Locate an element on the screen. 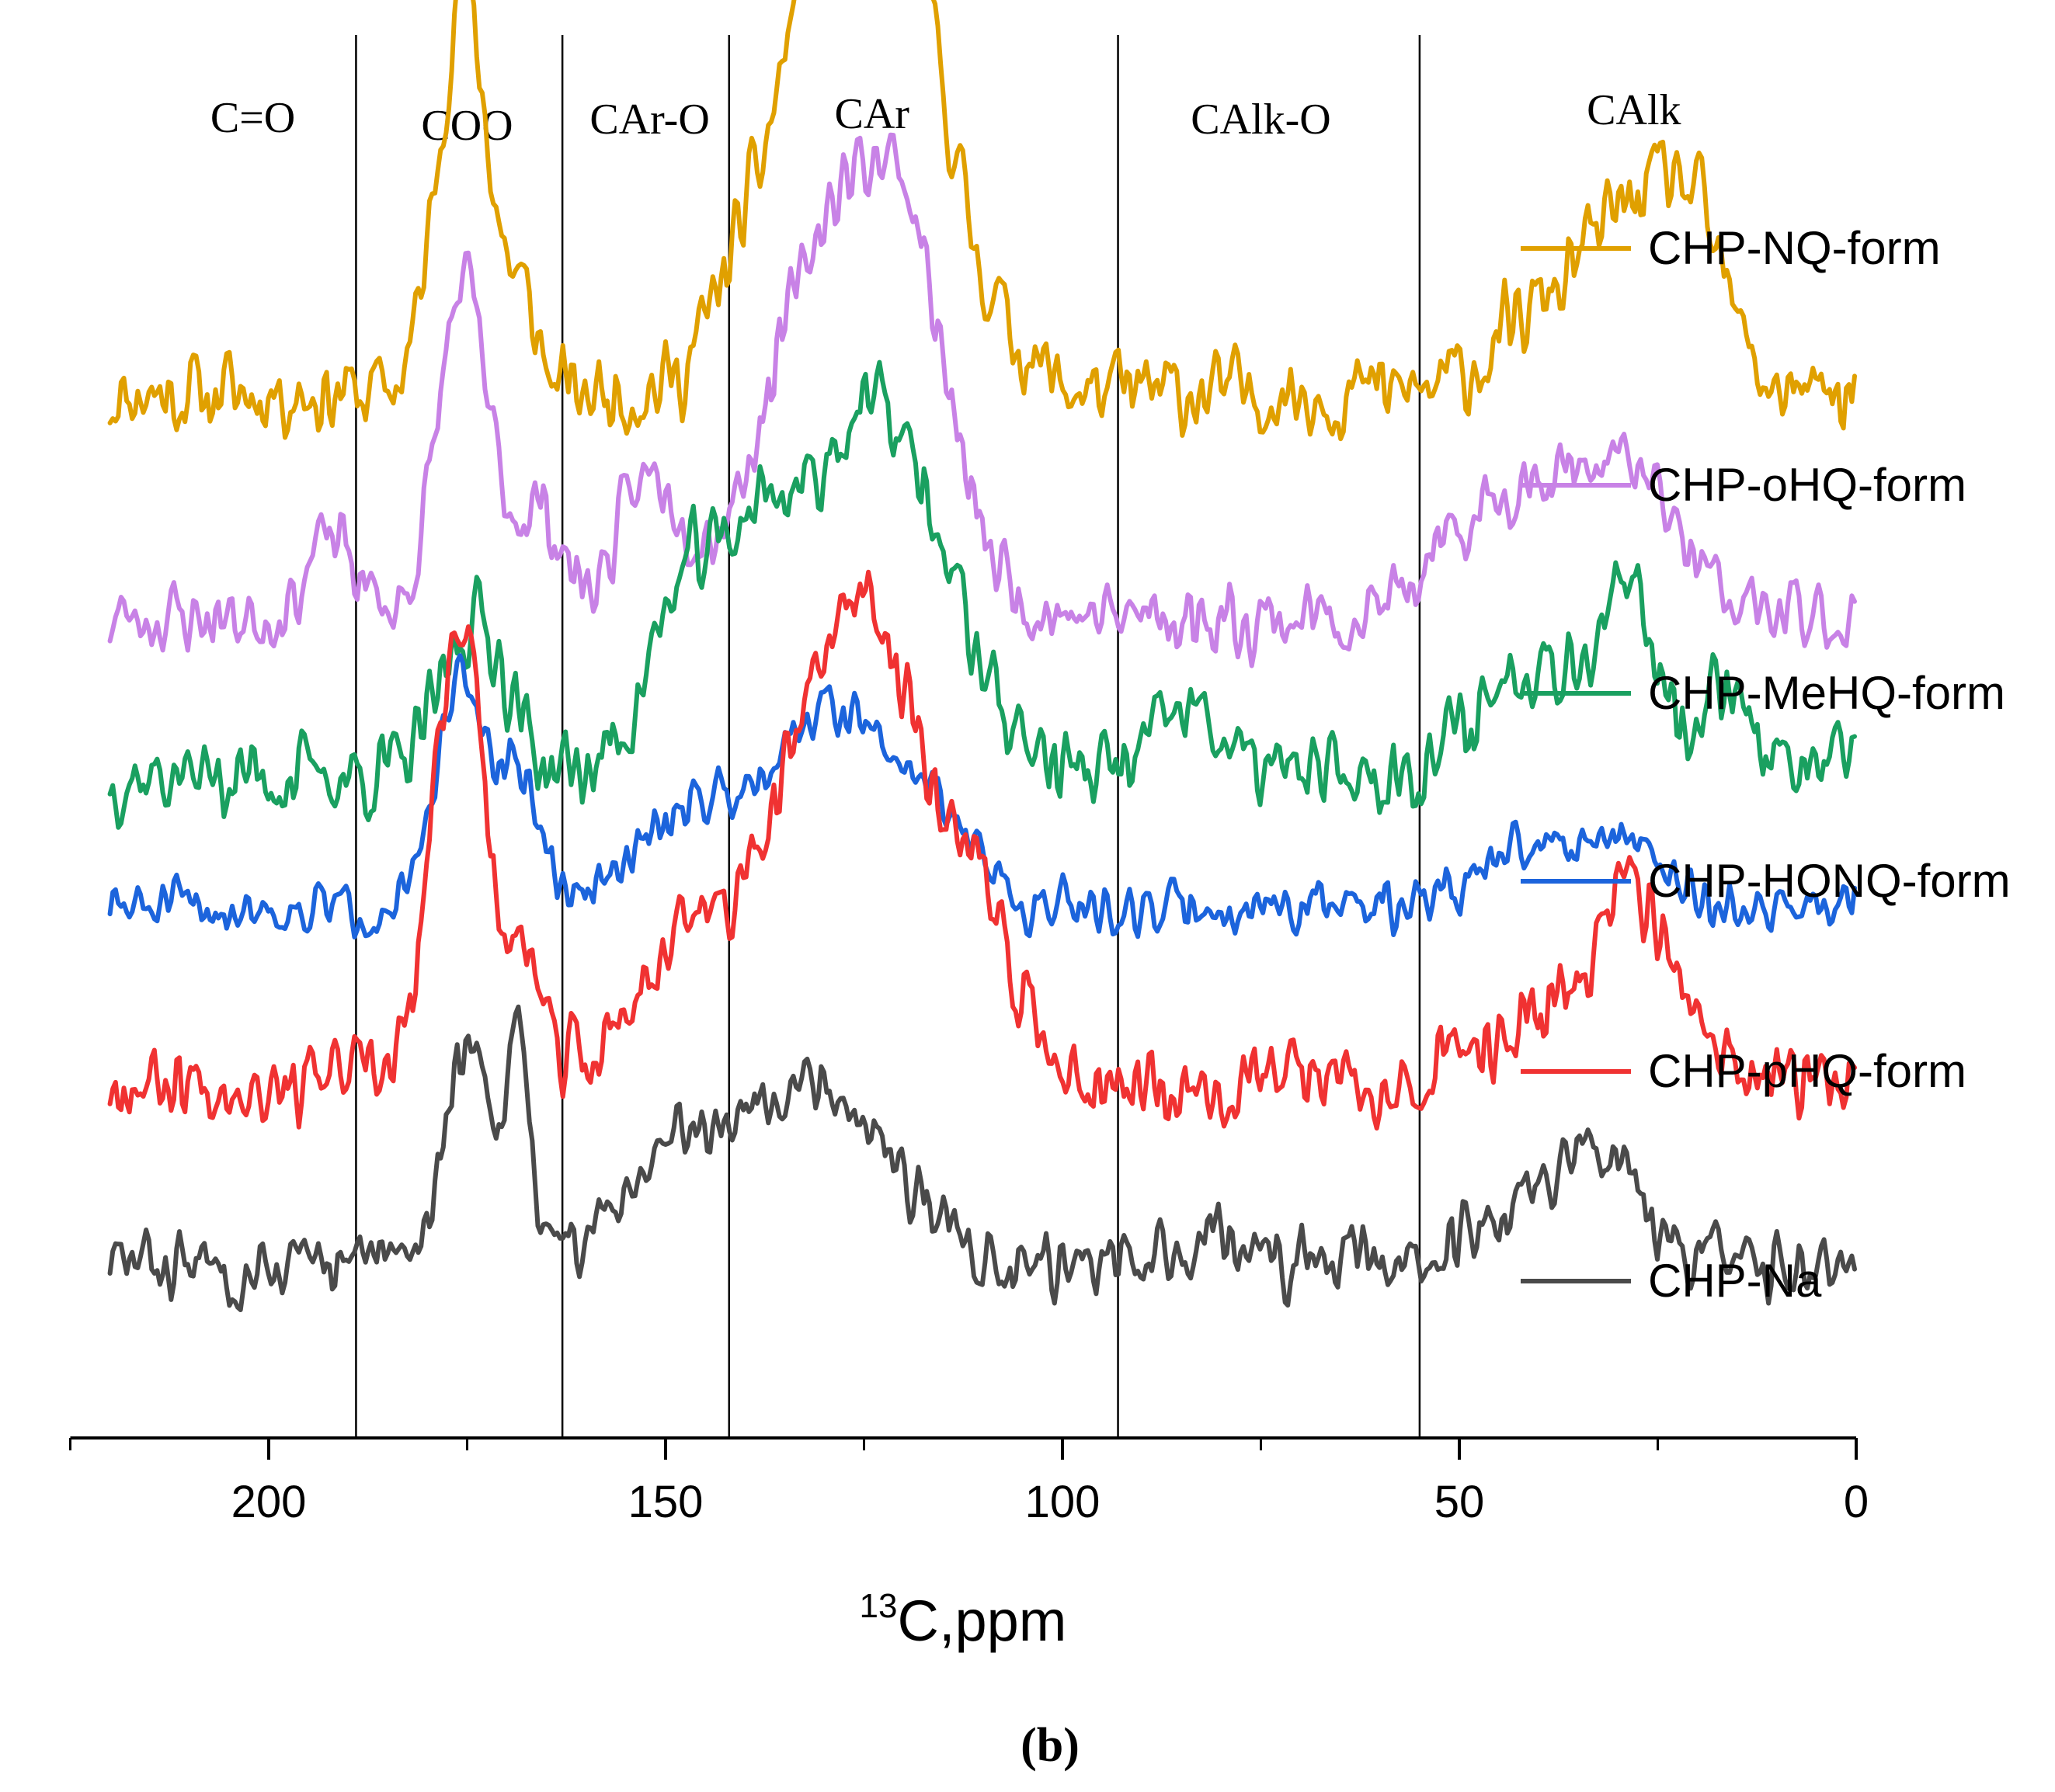 Image resolution: width=2055 pixels, height=1792 pixels. legend-label-chp-nq-form: CHP-NQ-form is located at coordinates (1795, 248).